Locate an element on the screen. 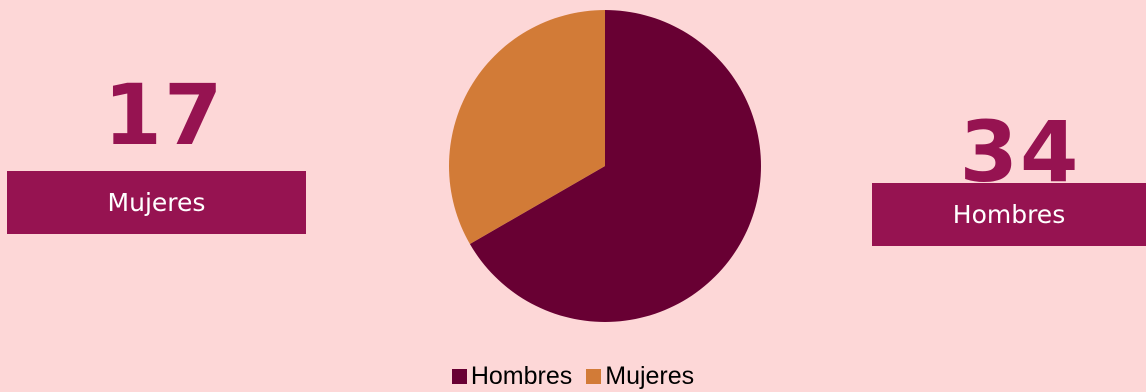 The height and width of the screenshot is (392, 1146). men-label: Hombres is located at coordinates (1009, 214).